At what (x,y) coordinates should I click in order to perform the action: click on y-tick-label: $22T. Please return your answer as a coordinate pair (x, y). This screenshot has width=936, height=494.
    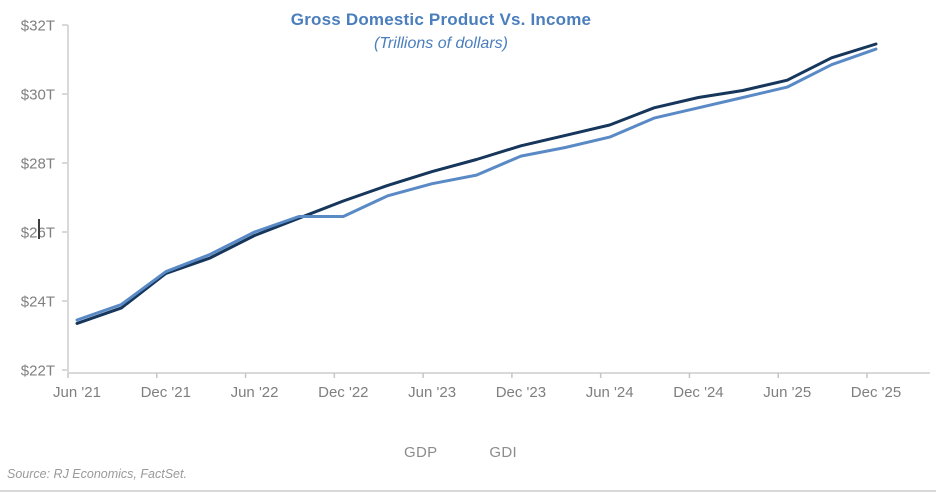
    Looking at the image, I should click on (38, 370).